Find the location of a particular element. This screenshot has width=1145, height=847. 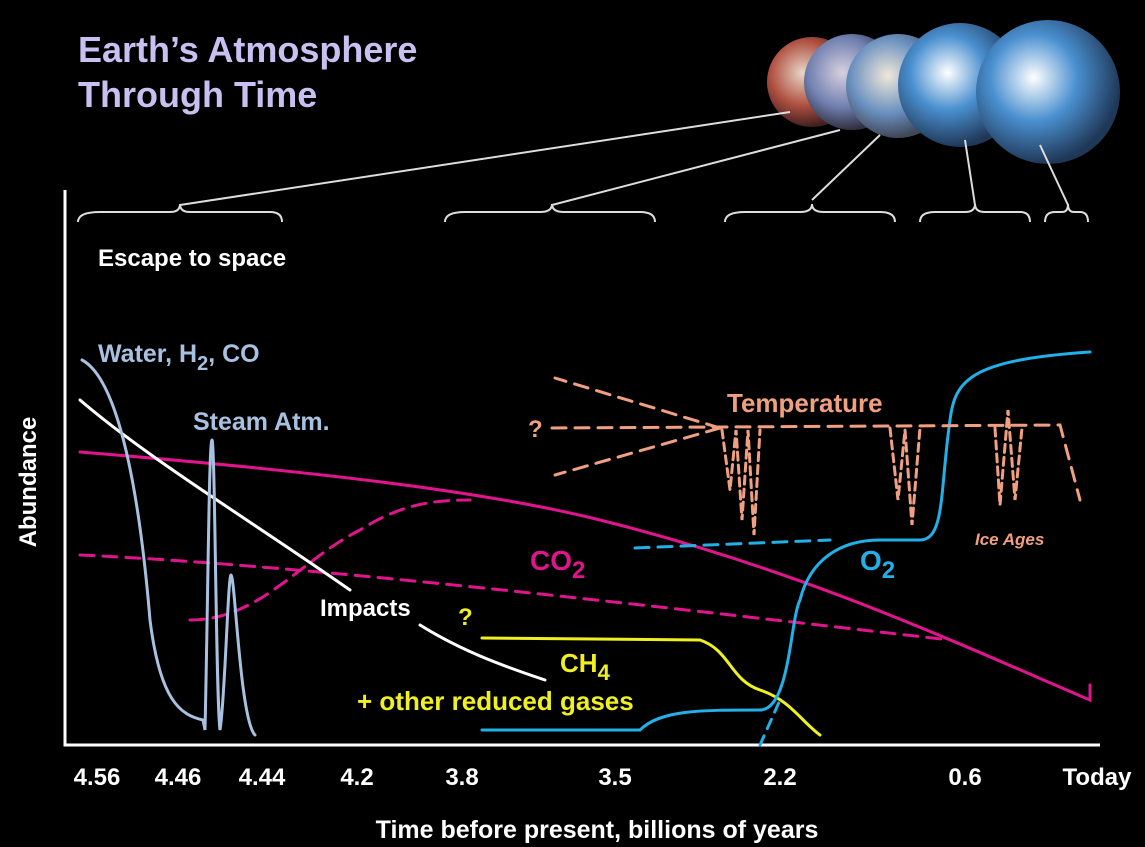

label: Impacts is located at coordinates (365, 608).